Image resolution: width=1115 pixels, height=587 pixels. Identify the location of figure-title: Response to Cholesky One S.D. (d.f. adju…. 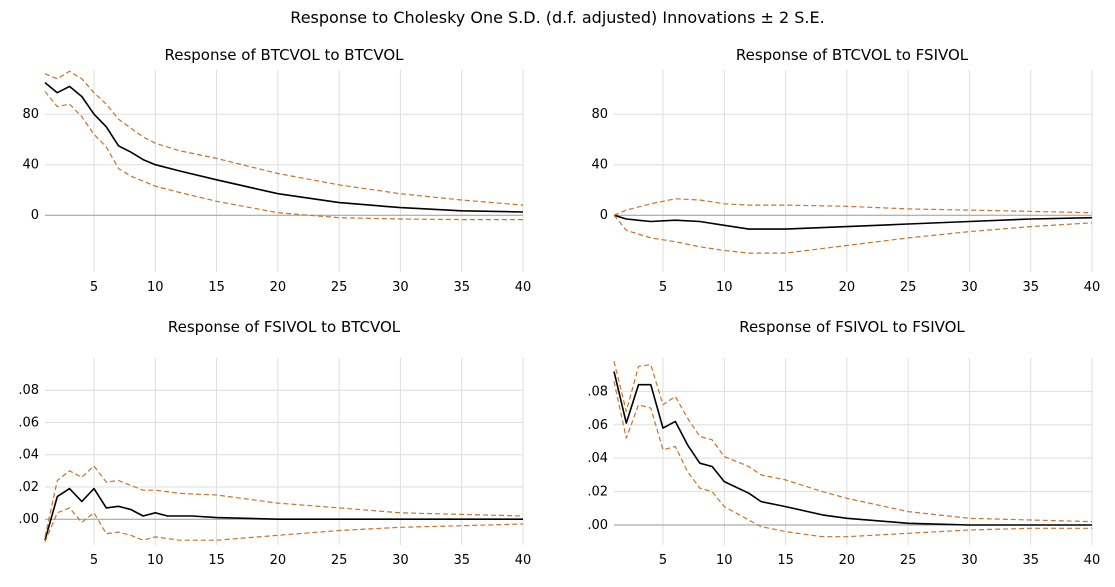
(557, 17).